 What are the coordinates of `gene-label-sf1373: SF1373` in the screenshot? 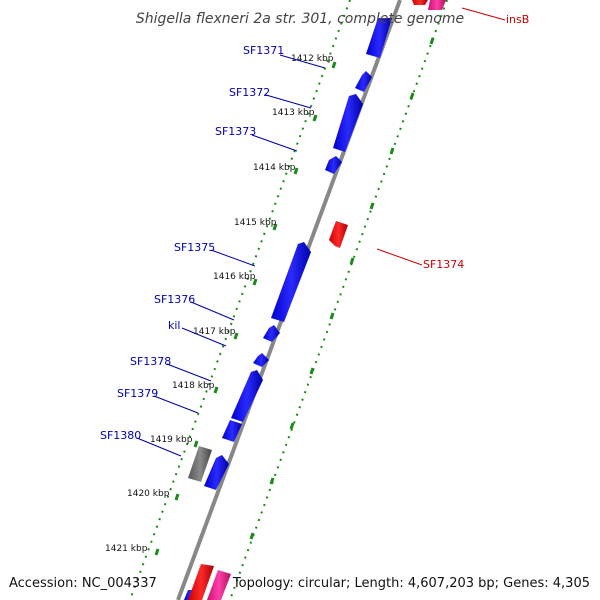 It's located at (235, 131).